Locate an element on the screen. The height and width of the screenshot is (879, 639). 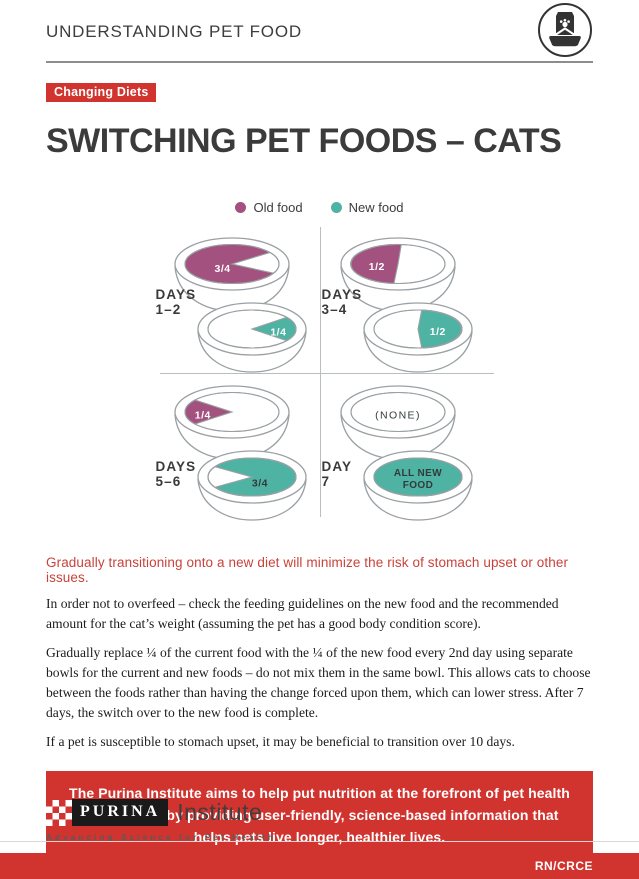
quadrant-days-3-4: DAYS 3–4 1/2 1/2 is located at coordinates (403, 299).